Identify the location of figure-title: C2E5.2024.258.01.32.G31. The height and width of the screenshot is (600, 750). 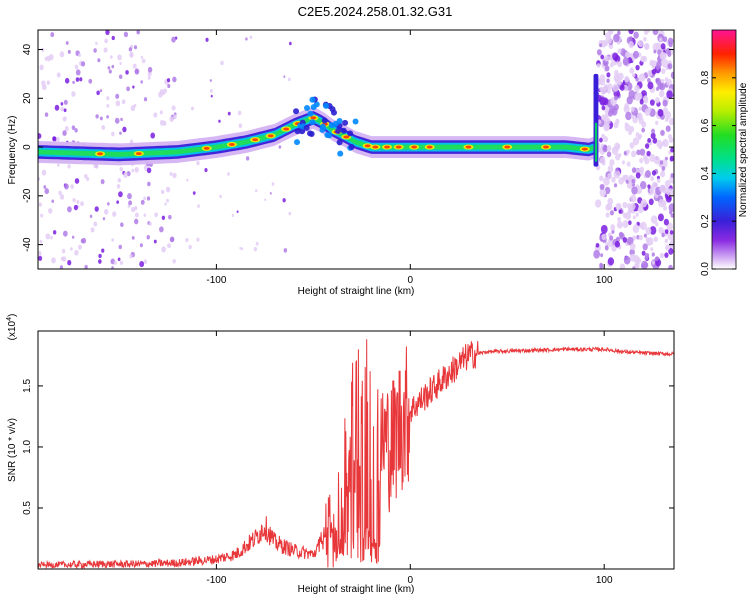
(375, 11).